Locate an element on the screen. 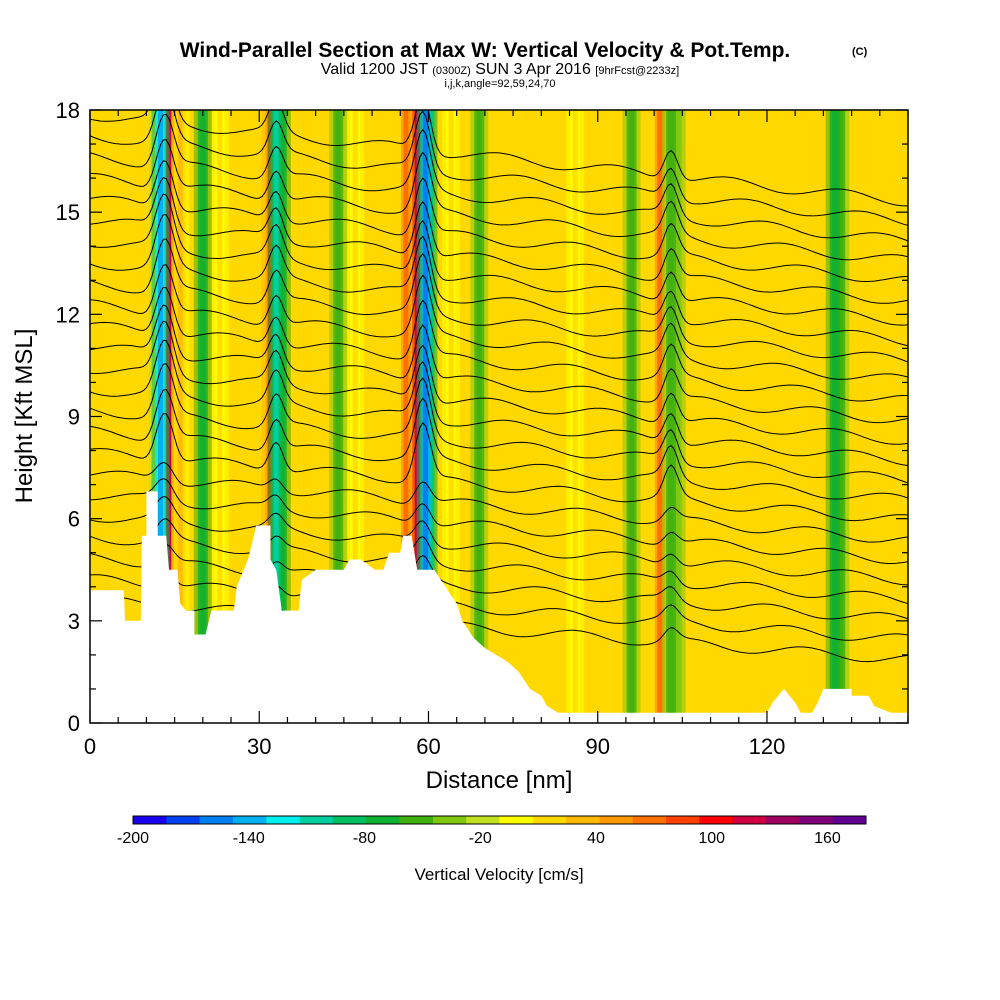 This screenshot has height=1000, width=1000. x-tick-label: 90 is located at coordinates (597, 746).